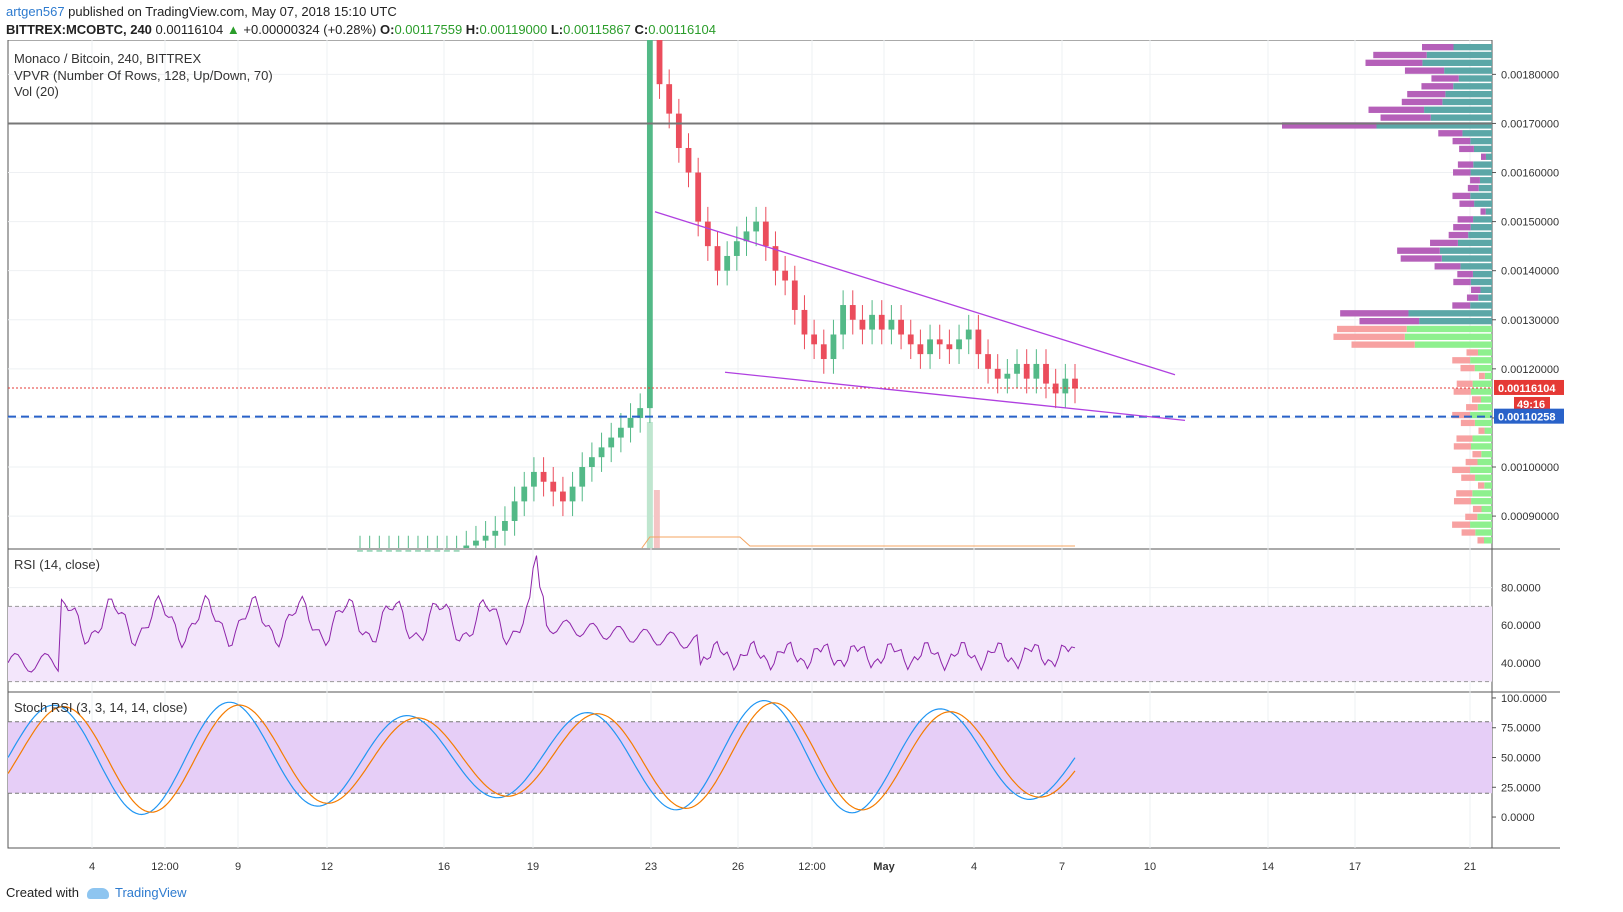  Describe the element at coordinates (1530, 272) in the screenshot. I see `y-tick-label: 0.00140000` at that location.